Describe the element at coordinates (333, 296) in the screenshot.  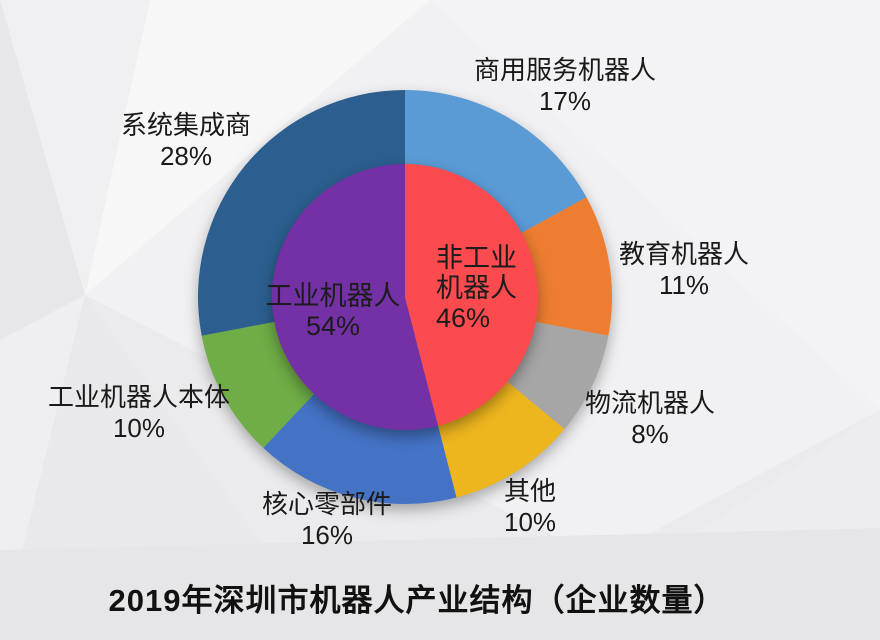
I see `label-text: 工业机器人` at that location.